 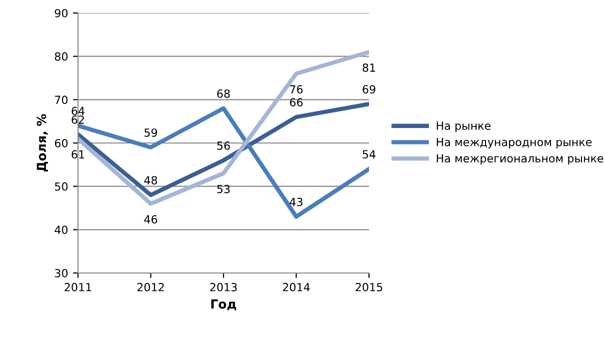 I want to click on x-tick-label: 2012, so click(x=150, y=287).